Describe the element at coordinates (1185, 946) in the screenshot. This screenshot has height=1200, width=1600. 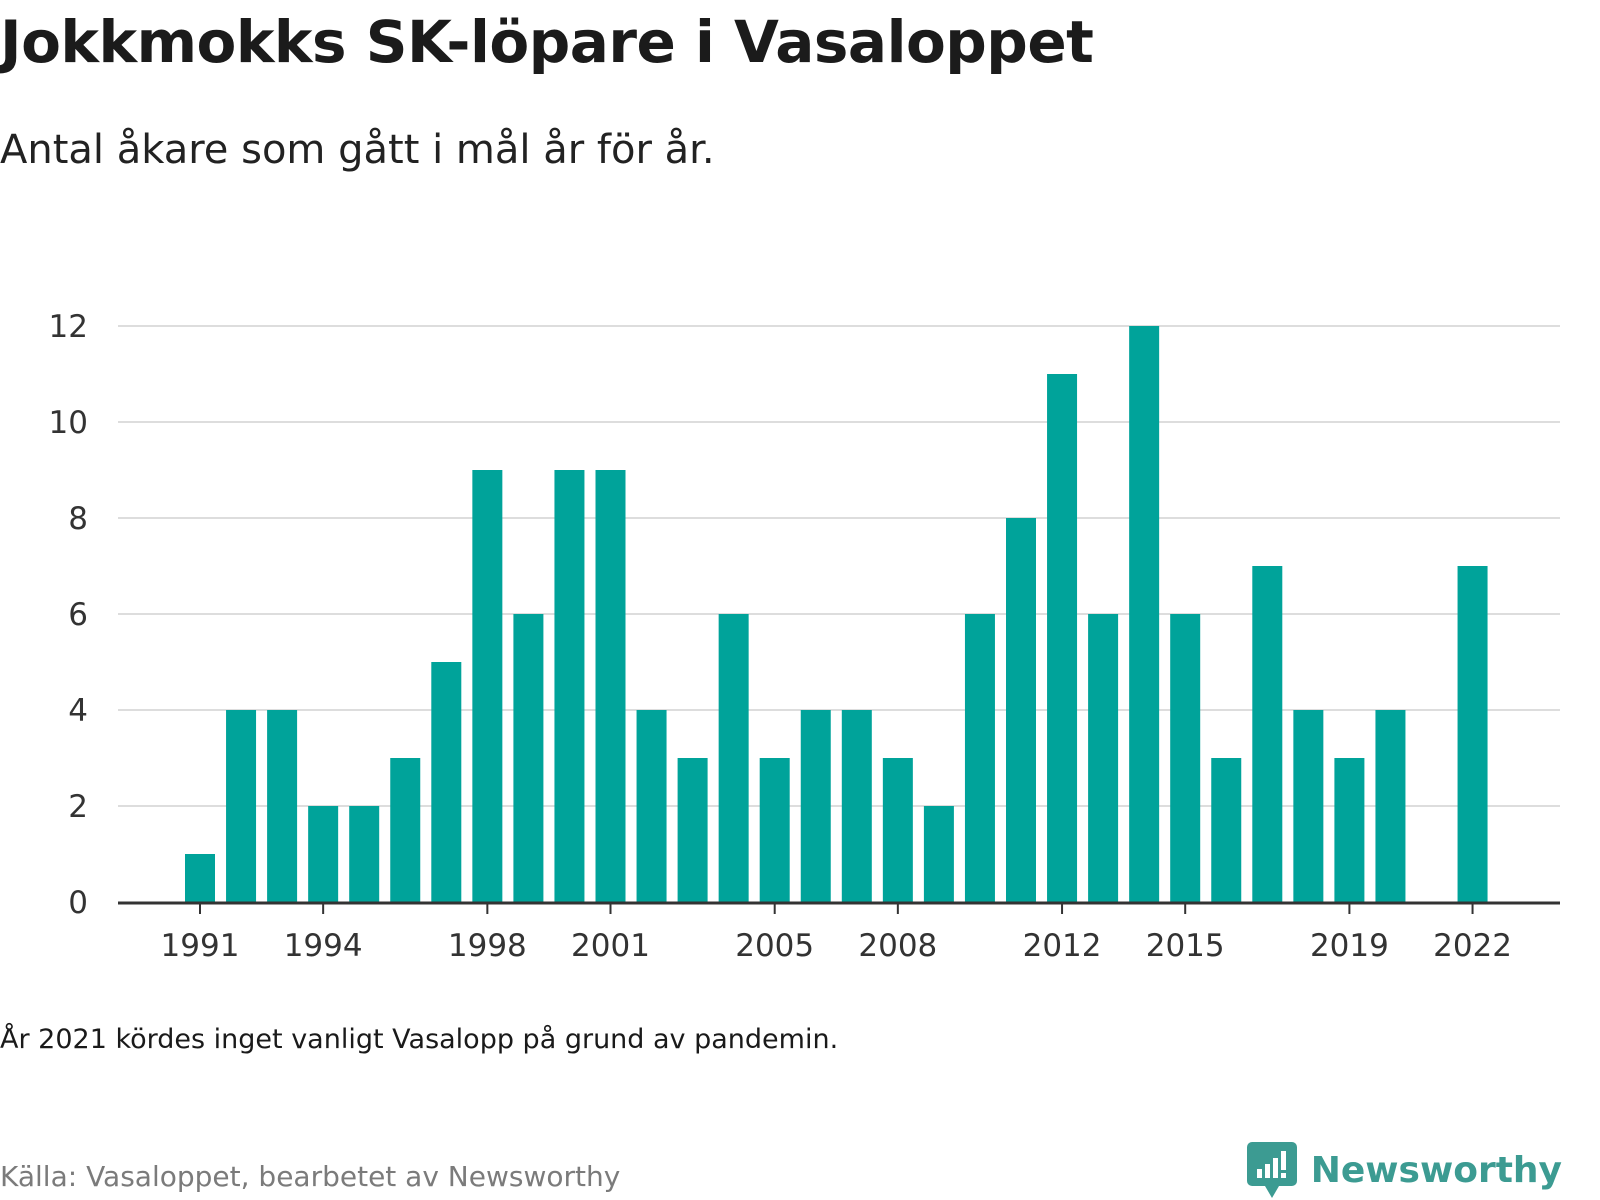
I see `x-tick-label: 2015` at that location.